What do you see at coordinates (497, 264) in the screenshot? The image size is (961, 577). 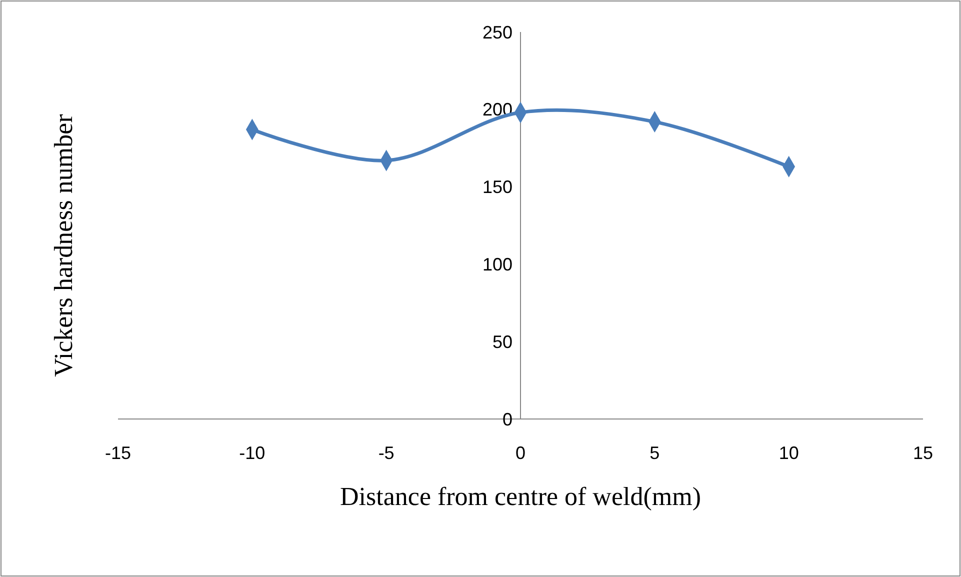 I see `y-tick-label: 100` at bounding box center [497, 264].